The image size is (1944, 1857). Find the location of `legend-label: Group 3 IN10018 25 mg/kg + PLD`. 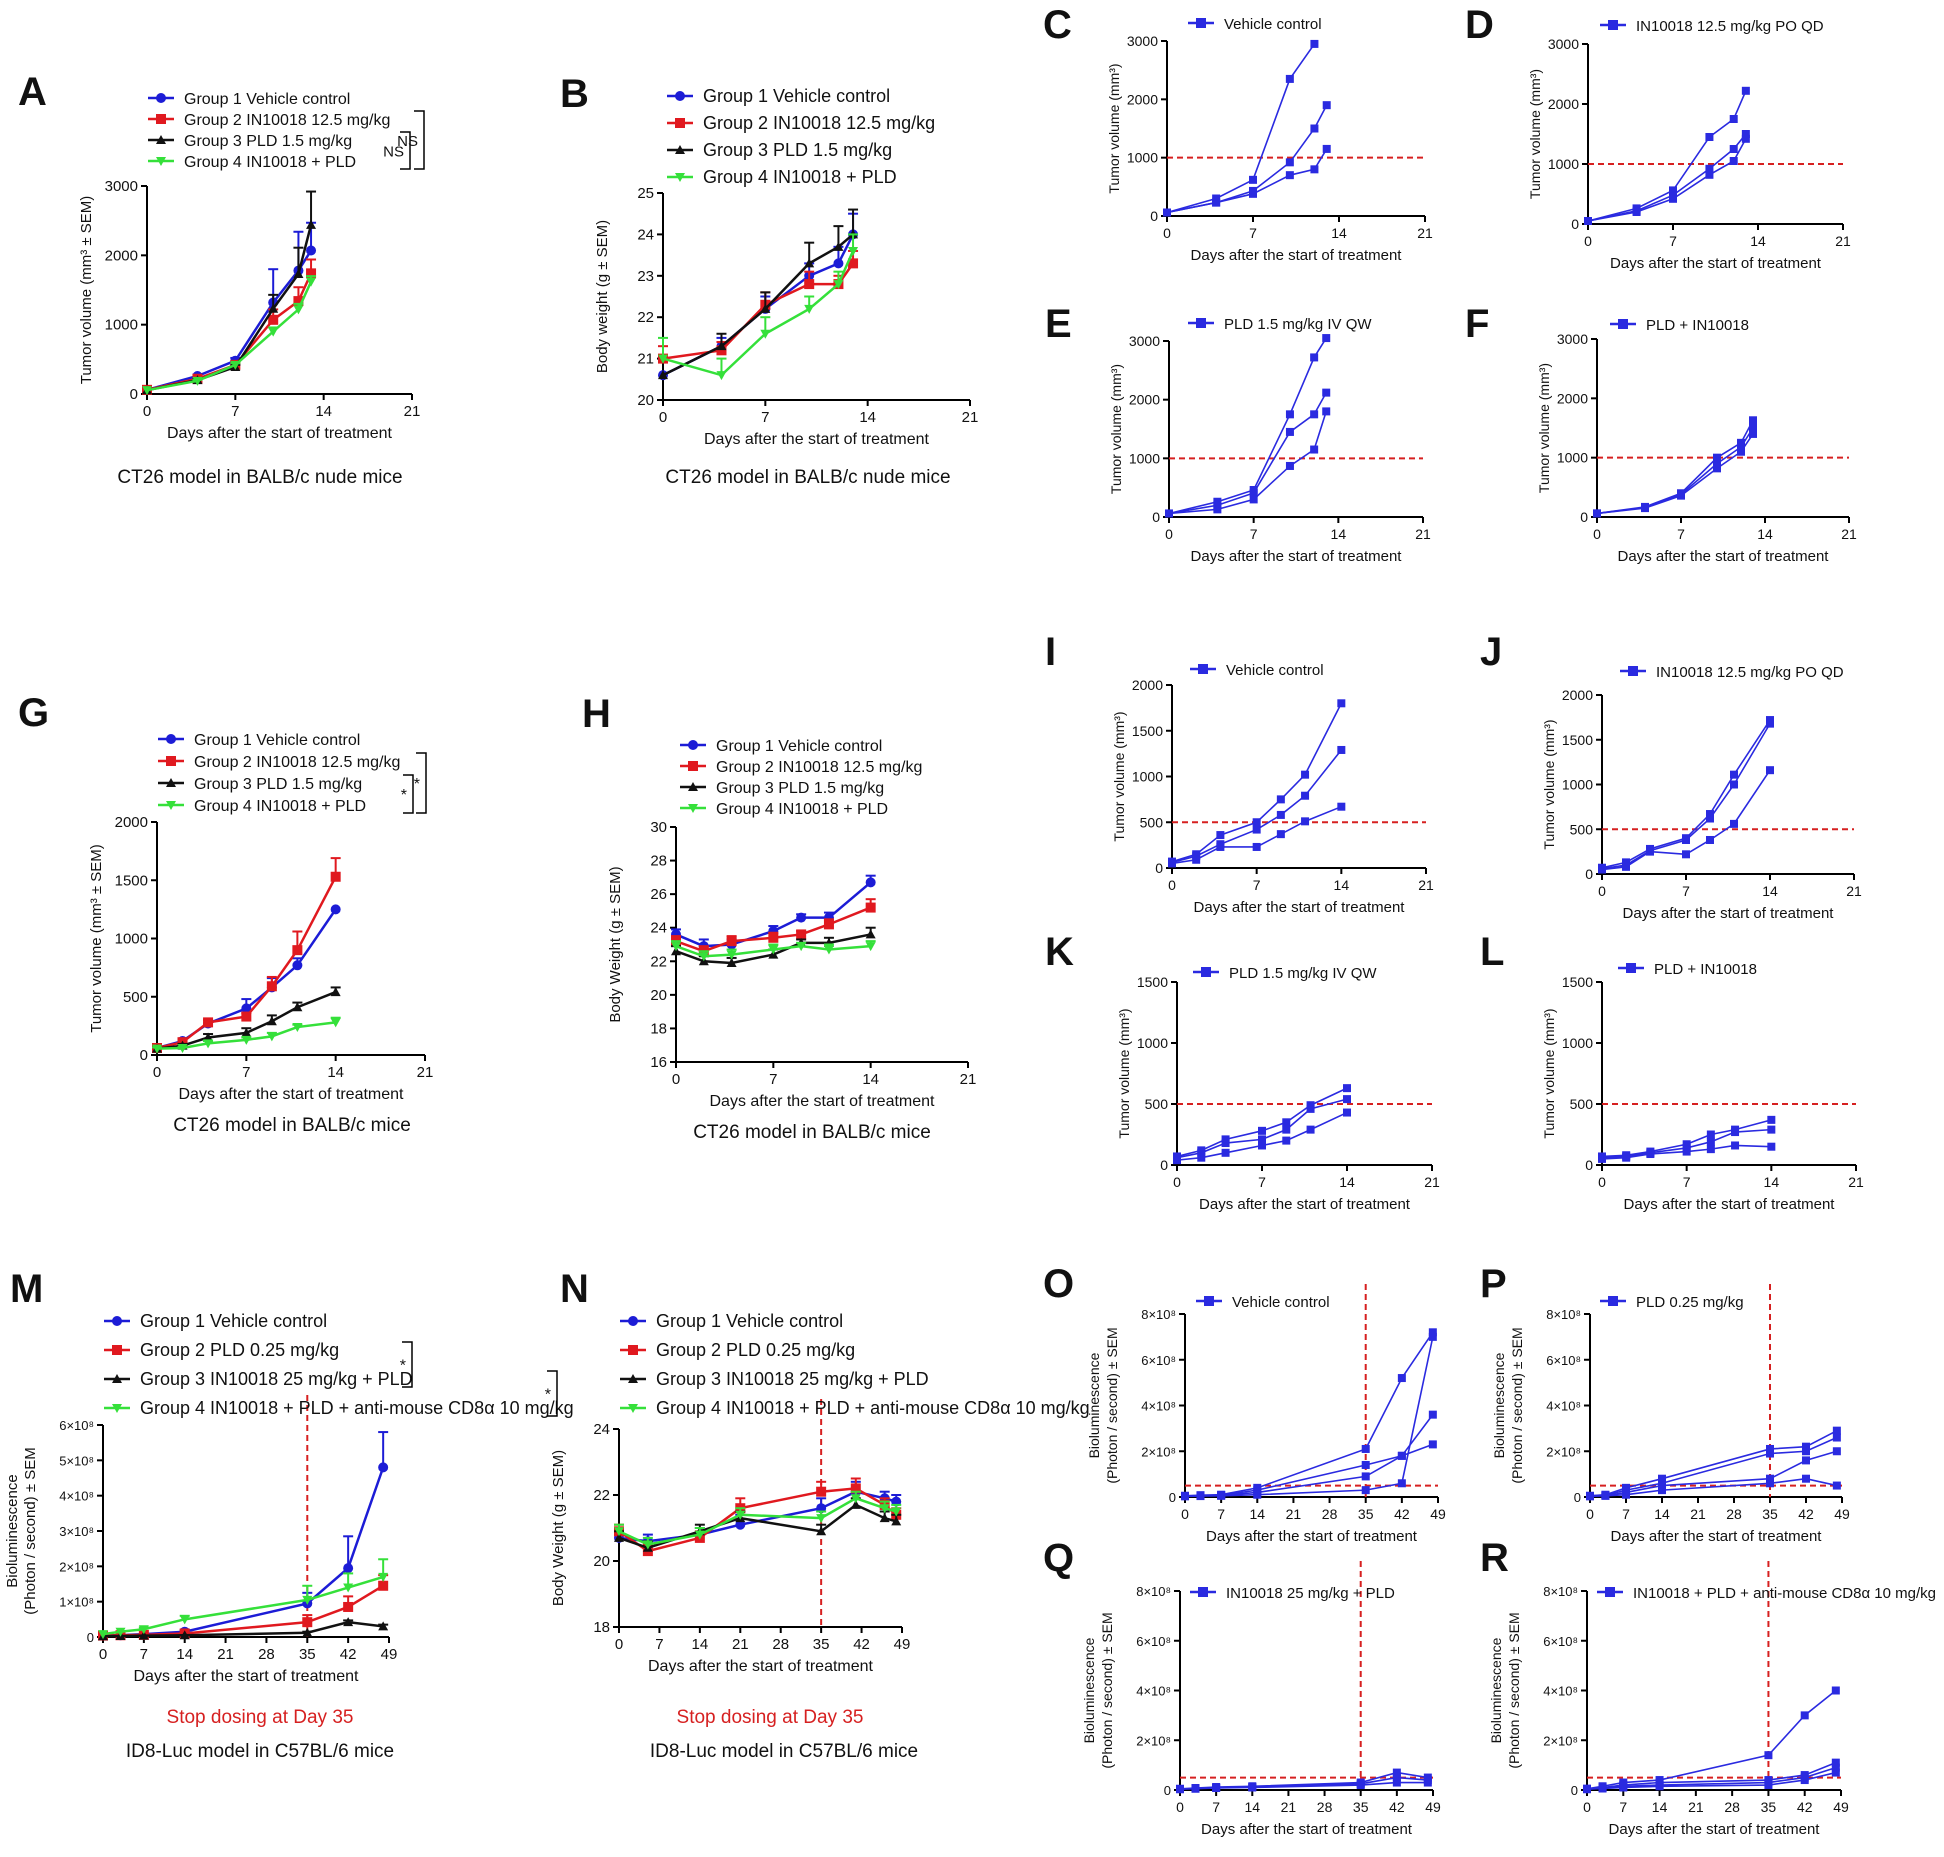

legend-label: Group 3 IN10018 25 mg/kg + PLD is located at coordinates (276, 1379).